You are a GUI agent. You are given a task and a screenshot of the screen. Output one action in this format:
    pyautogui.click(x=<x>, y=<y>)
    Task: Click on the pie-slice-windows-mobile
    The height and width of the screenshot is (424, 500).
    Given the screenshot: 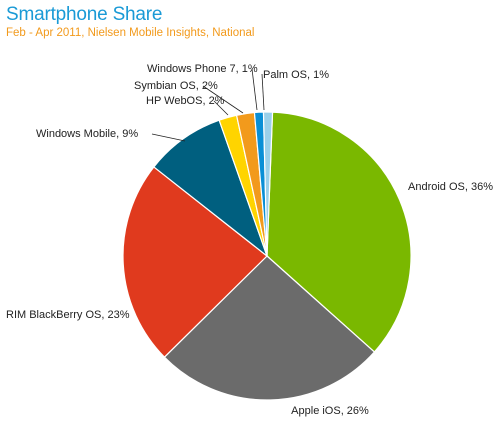 What is the action you would take?
    pyautogui.click(x=210, y=188)
    